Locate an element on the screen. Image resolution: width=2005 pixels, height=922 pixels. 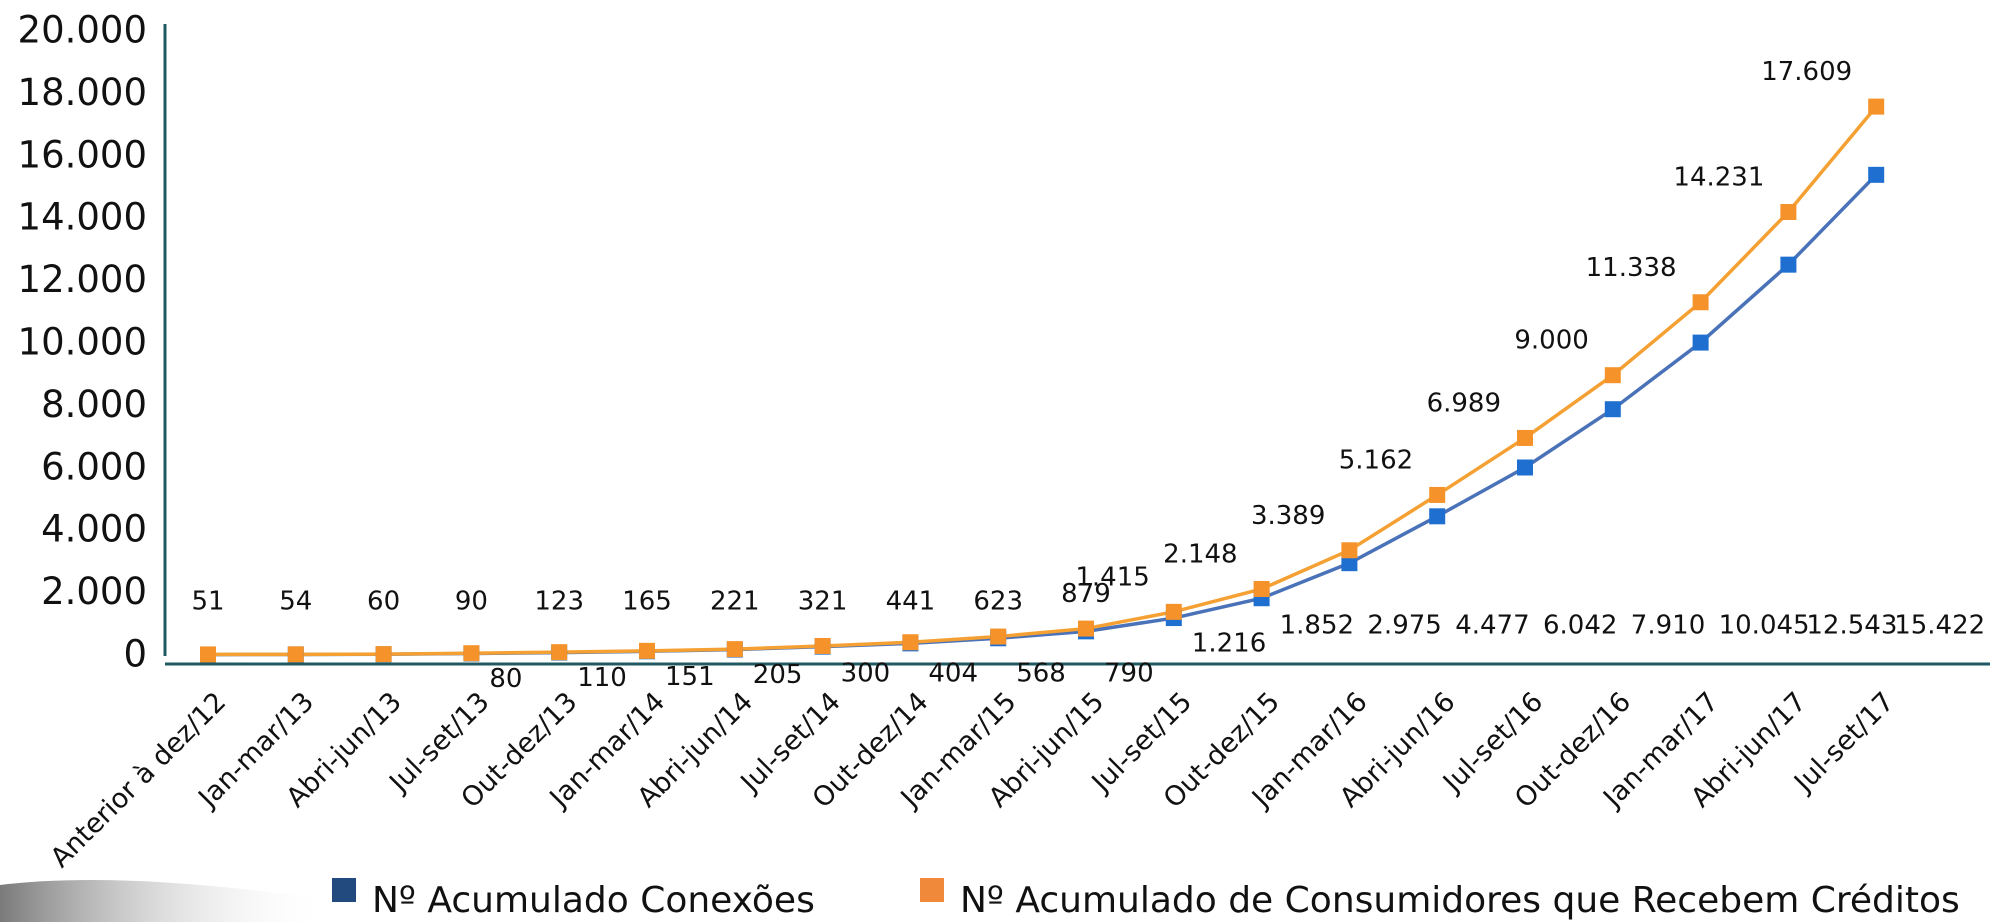
data-label: 3.389 is located at coordinates (1288, 516).